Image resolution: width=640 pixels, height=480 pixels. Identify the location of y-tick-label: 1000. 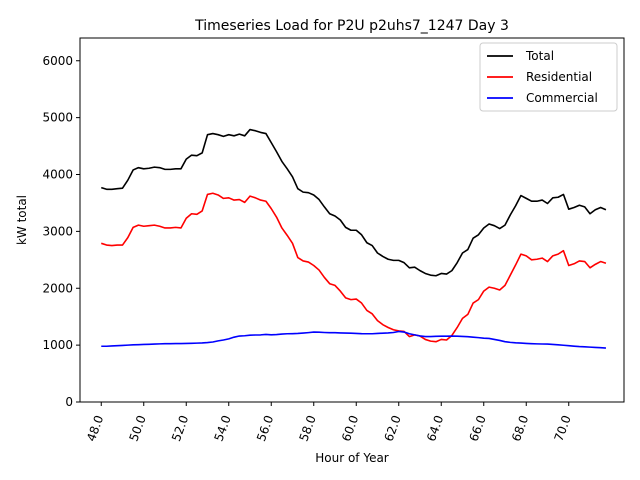
(57, 345).